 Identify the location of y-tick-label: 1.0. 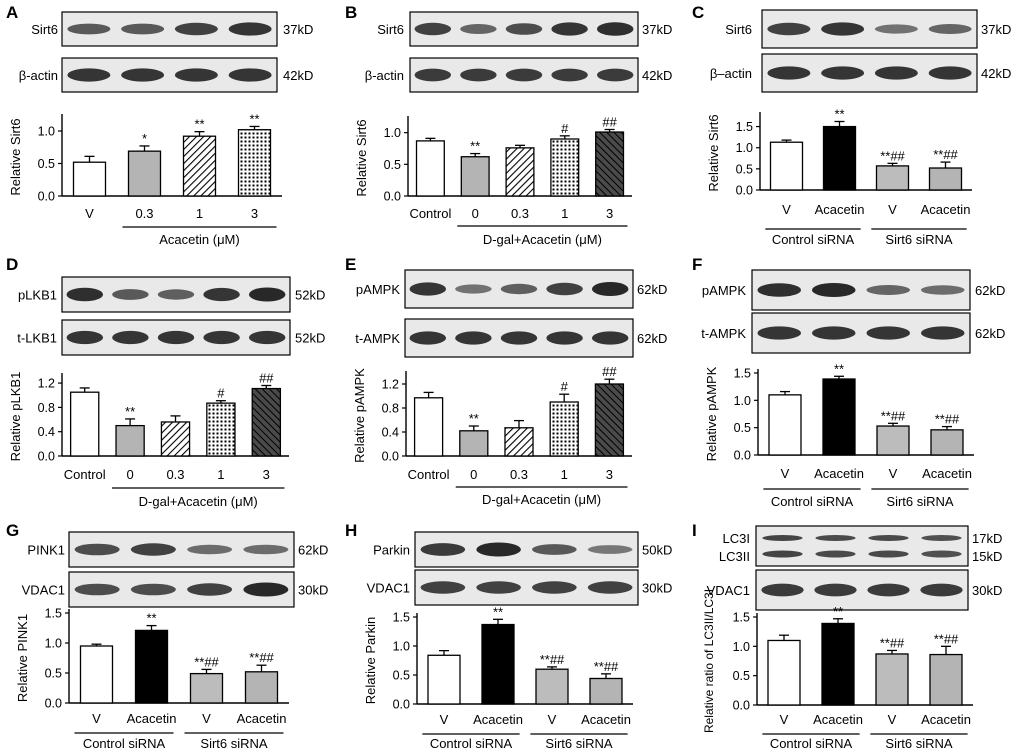
(744, 148).